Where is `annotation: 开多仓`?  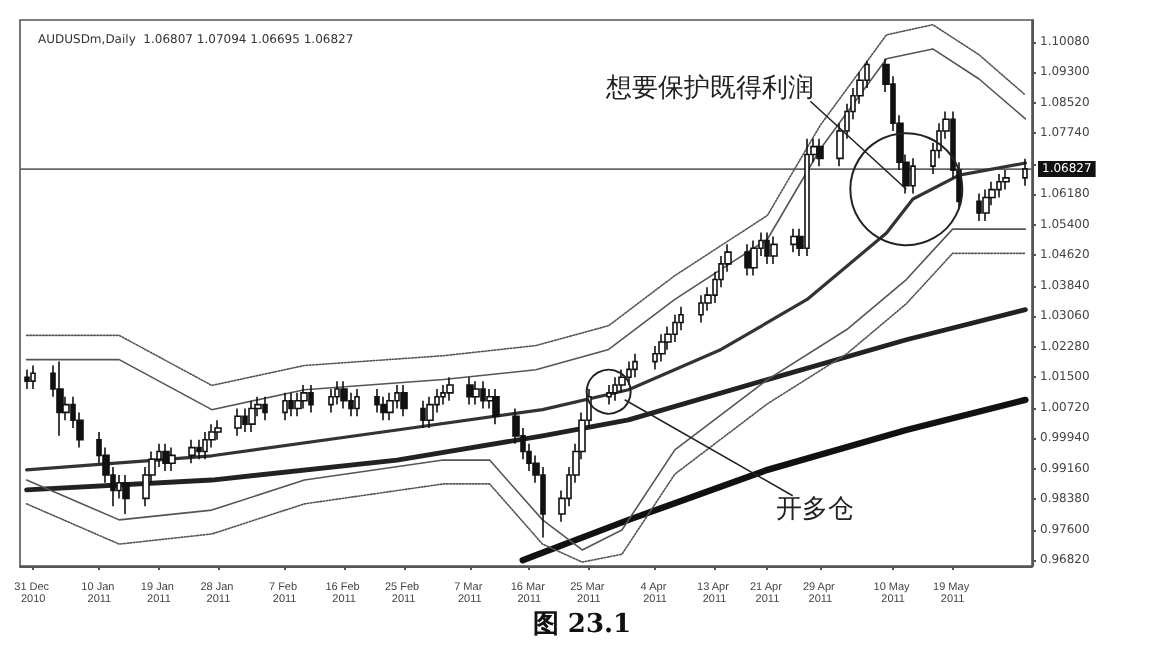
annotation: 开多仓 is located at coordinates (814, 509).